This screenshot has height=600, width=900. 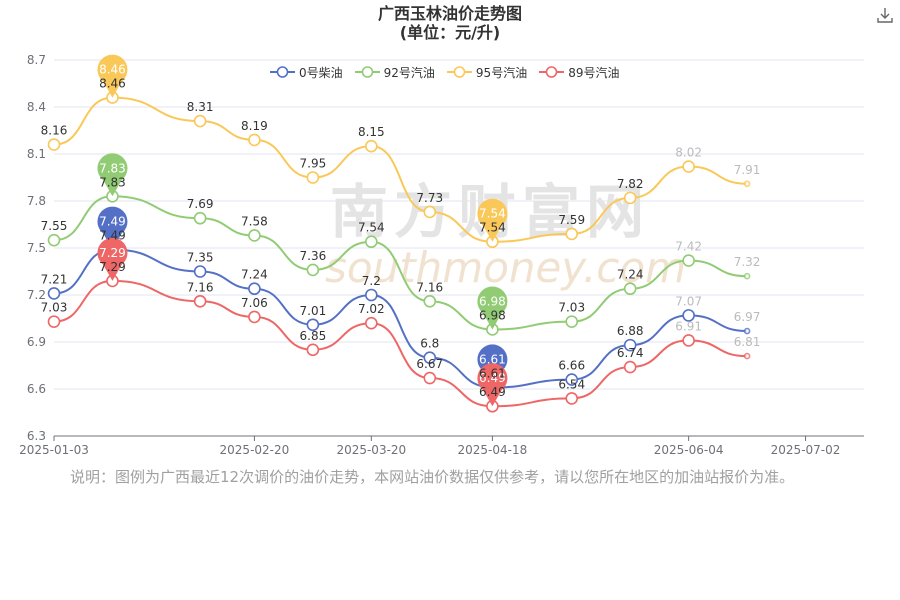 What do you see at coordinates (493, 450) in the screenshot?
I see `x-tick-label: 2025-04-18` at bounding box center [493, 450].